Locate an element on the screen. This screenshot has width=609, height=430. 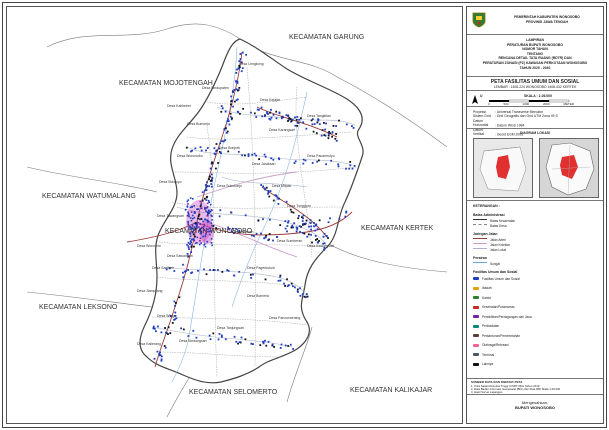
label-kecamatan-wonosobo: KECAMATAN WONOSOBO is located at coordinates (209, 231).